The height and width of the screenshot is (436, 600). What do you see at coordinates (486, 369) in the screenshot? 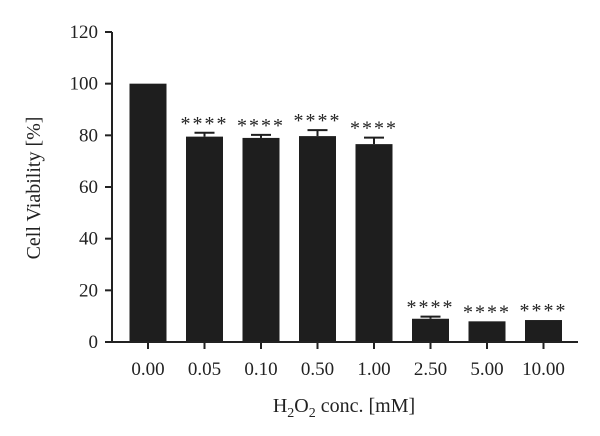
I see `x-tick-label: 5.00` at bounding box center [486, 369].